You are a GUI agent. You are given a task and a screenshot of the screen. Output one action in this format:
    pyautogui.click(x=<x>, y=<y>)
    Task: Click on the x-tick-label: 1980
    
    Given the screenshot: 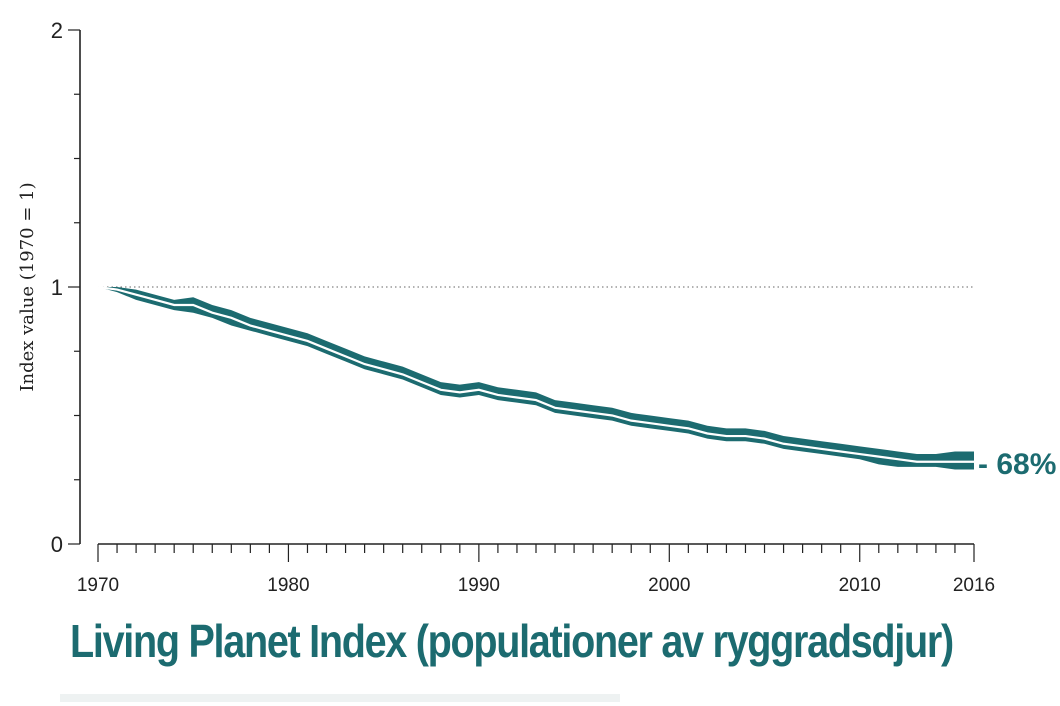 What is the action you would take?
    pyautogui.click(x=288, y=585)
    